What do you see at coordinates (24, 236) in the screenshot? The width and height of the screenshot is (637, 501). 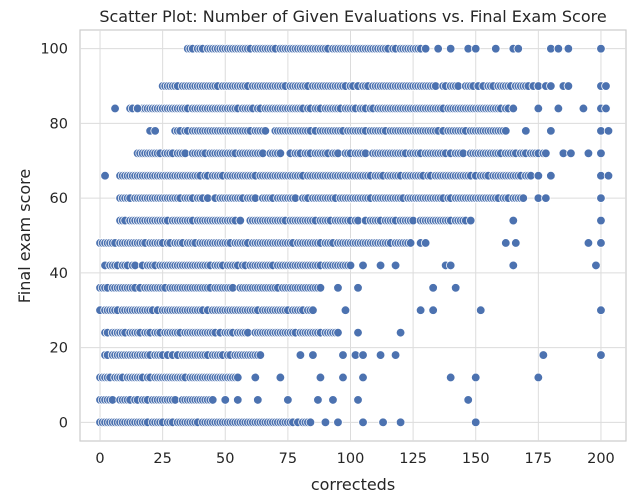 I see `y-axis-label: Final exam score` at bounding box center [24, 236].